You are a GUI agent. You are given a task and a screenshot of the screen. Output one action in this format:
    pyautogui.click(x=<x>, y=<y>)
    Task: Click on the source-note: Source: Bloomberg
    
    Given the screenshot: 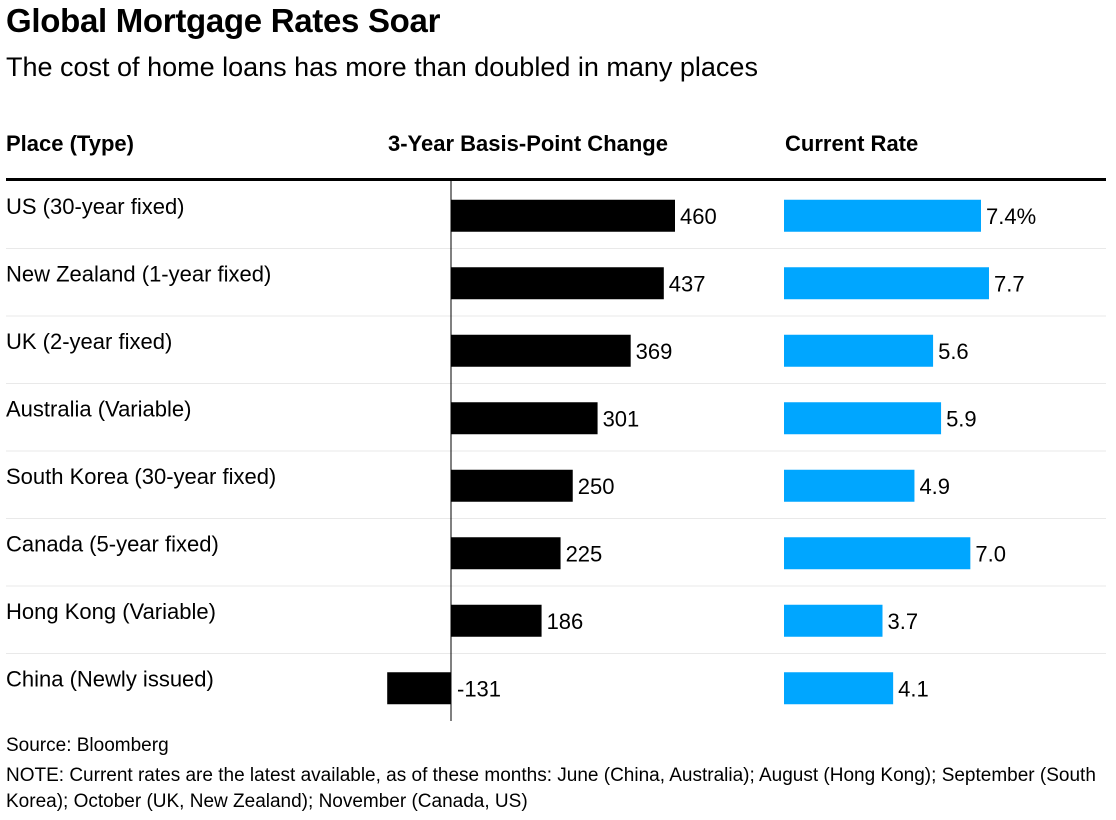 What is the action you would take?
    pyautogui.click(x=87, y=745)
    